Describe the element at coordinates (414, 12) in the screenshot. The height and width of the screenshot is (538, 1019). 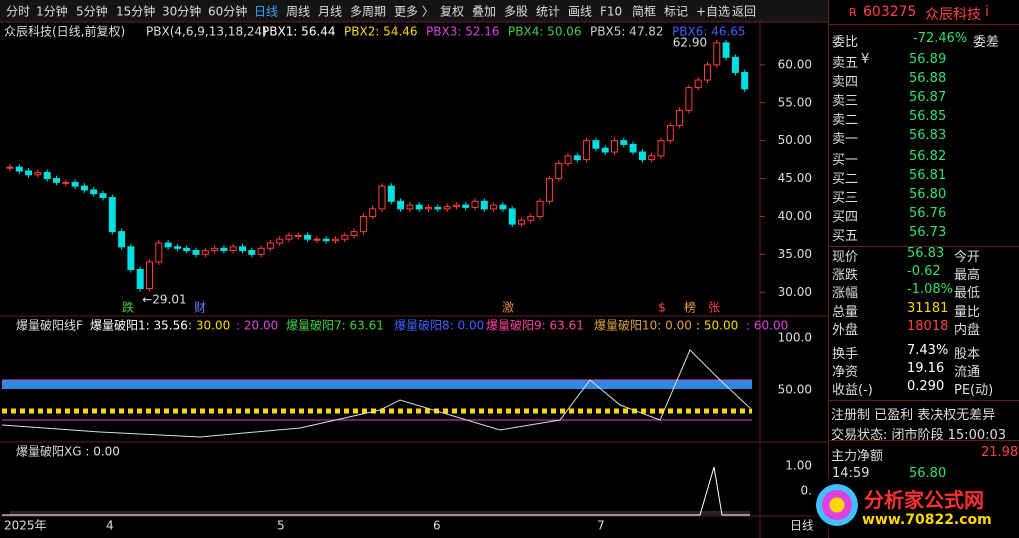
I see `toolbar-button: 更多 〉` at that location.